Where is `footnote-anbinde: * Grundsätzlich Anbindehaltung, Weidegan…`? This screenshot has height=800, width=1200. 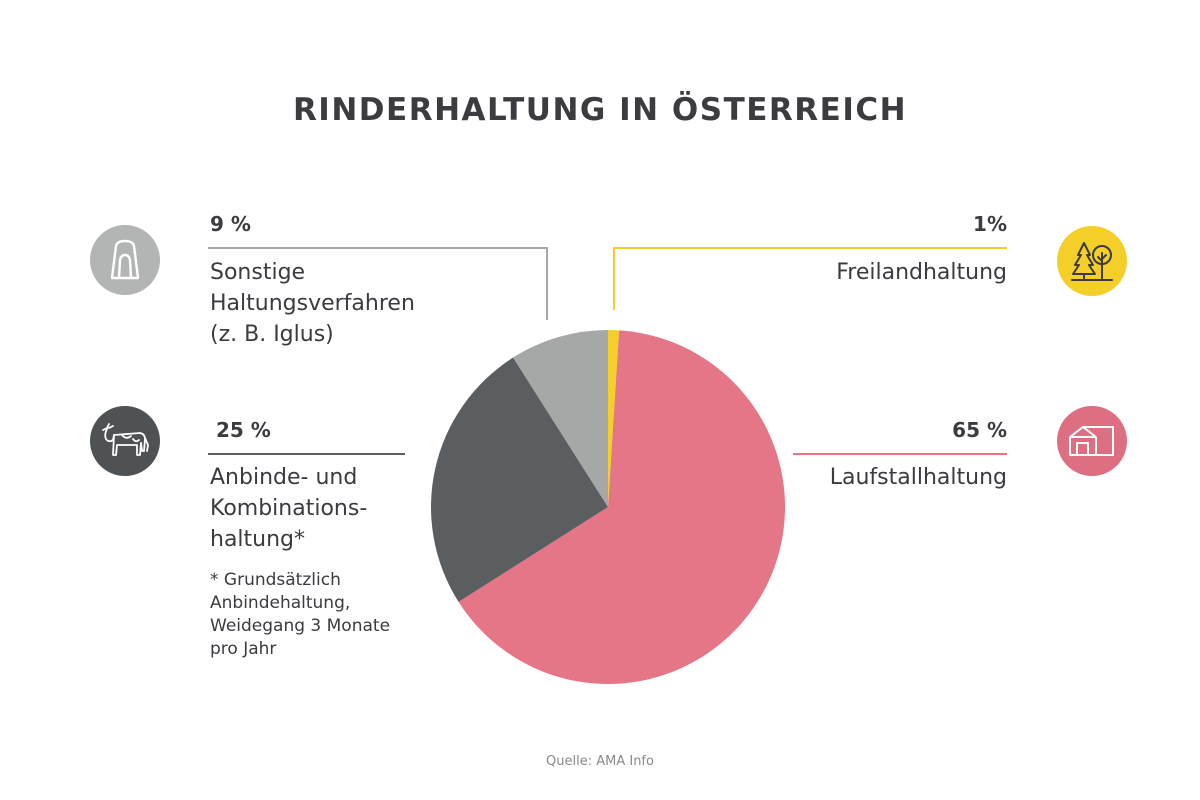
footnote-anbinde: * Grundsätzlich Anbindehaltung, Weidegan… is located at coordinates (300, 614).